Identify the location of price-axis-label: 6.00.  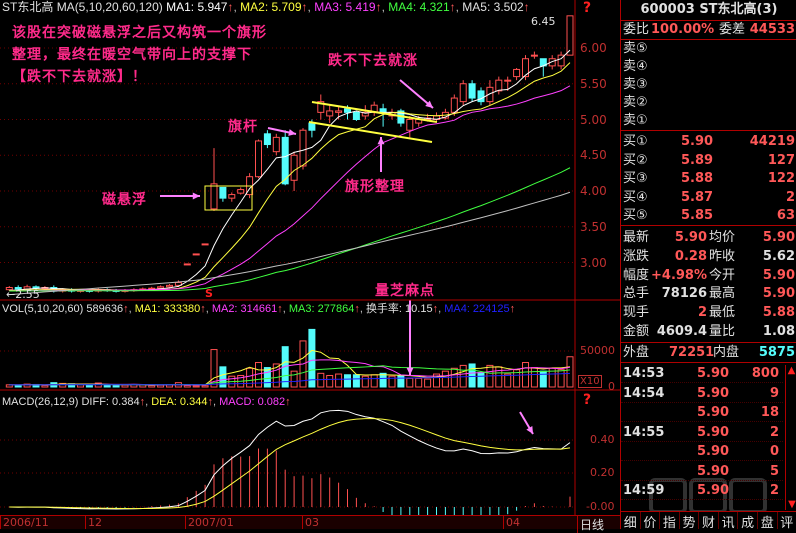
(593, 48).